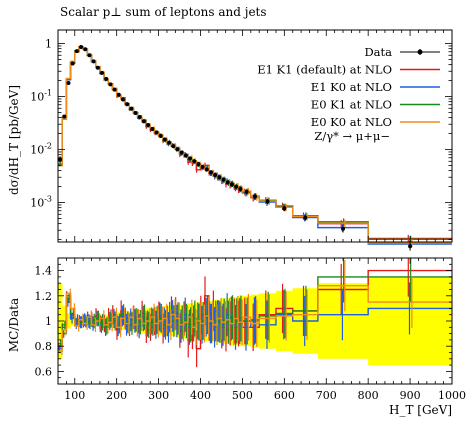 The height and width of the screenshot is (421, 467). Describe the element at coordinates (351, 122) in the screenshot. I see `legend-label: E0 K0 at NLO` at that location.